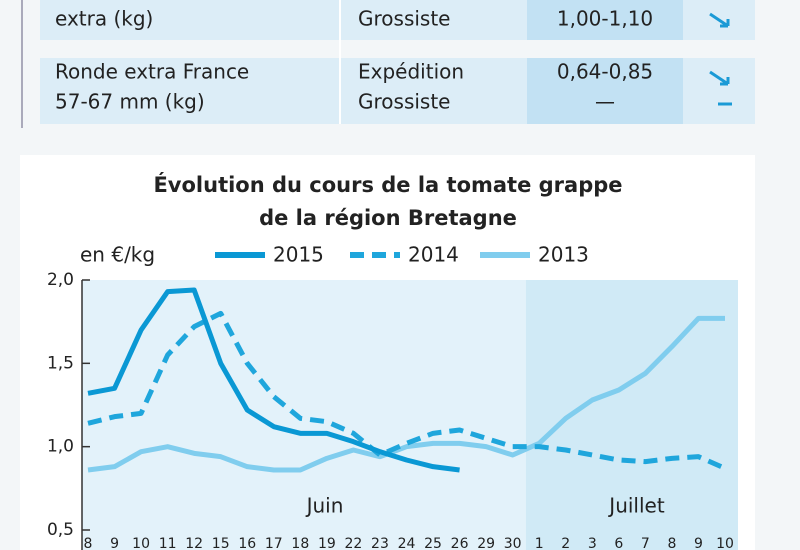 The height and width of the screenshot is (550, 800). Describe the element at coordinates (645, 543) in the screenshot. I see `x-tick-label: 7` at that location.